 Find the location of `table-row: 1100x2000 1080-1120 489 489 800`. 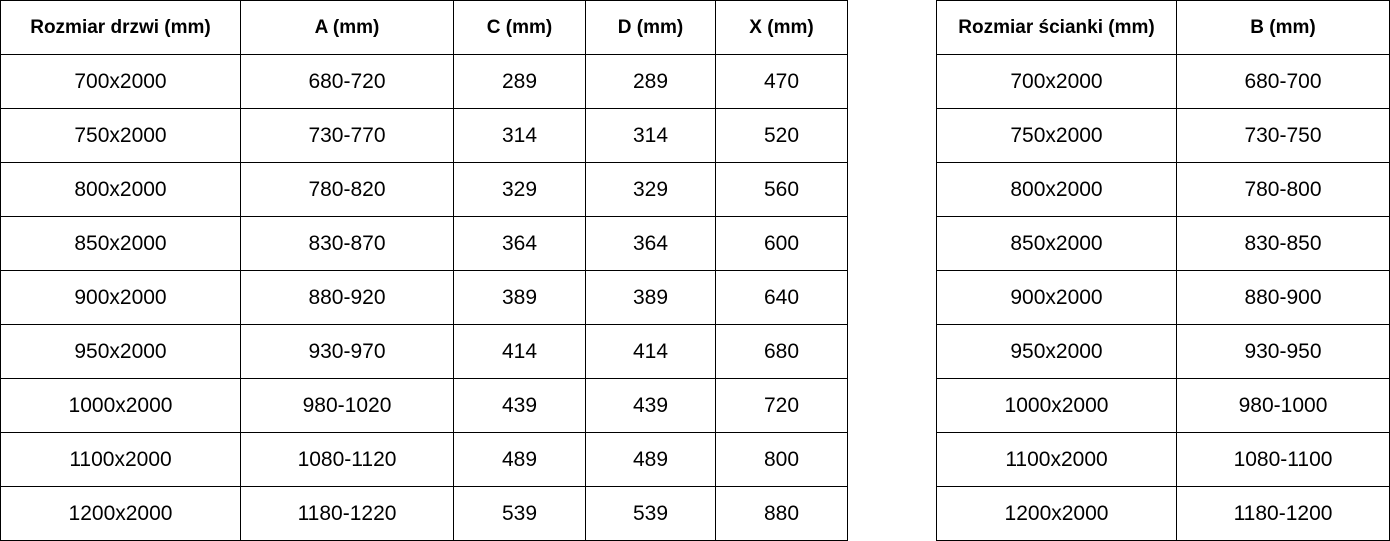

table-row: 1100x2000 1080-1120 489 489 800 is located at coordinates (424, 459).